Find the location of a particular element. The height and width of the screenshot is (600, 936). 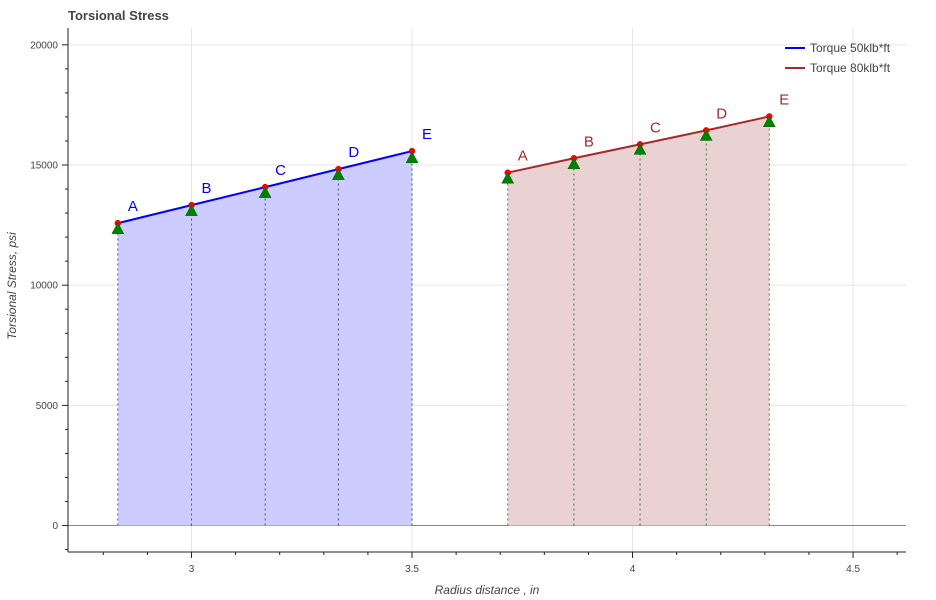

x-axis-label: Radius distance , in is located at coordinates (487, 590).